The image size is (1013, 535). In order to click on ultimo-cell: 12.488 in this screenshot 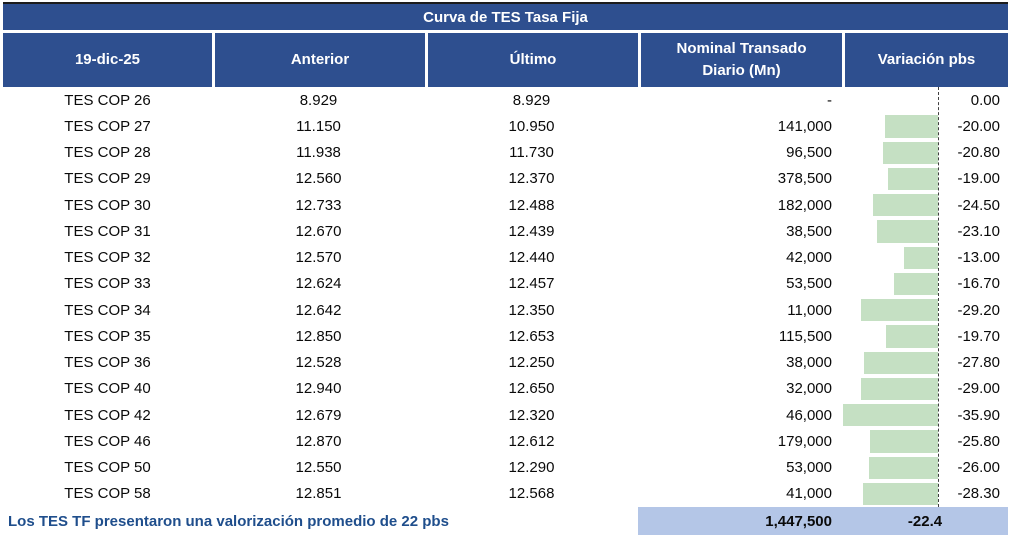, I will do `click(531, 205)`.